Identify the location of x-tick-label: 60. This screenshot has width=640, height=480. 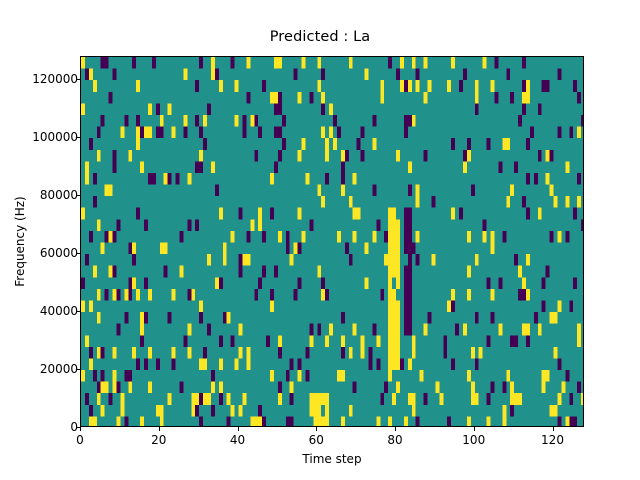
(316, 440).